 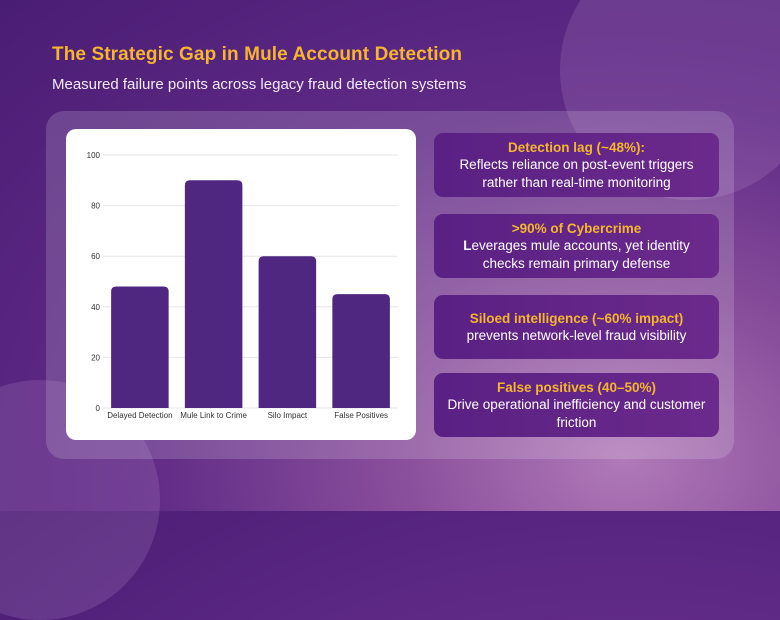 What do you see at coordinates (95, 307) in the screenshot?
I see `y-tick-label: 40` at bounding box center [95, 307].